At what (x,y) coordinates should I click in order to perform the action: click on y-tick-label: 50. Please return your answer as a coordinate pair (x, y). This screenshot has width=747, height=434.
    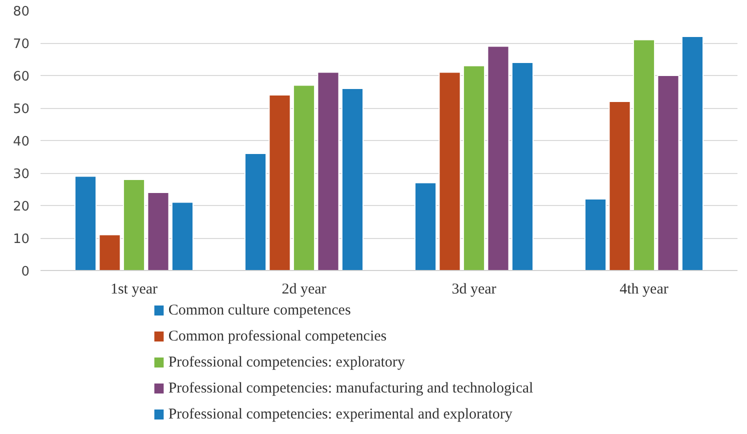
    Looking at the image, I should click on (21, 109).